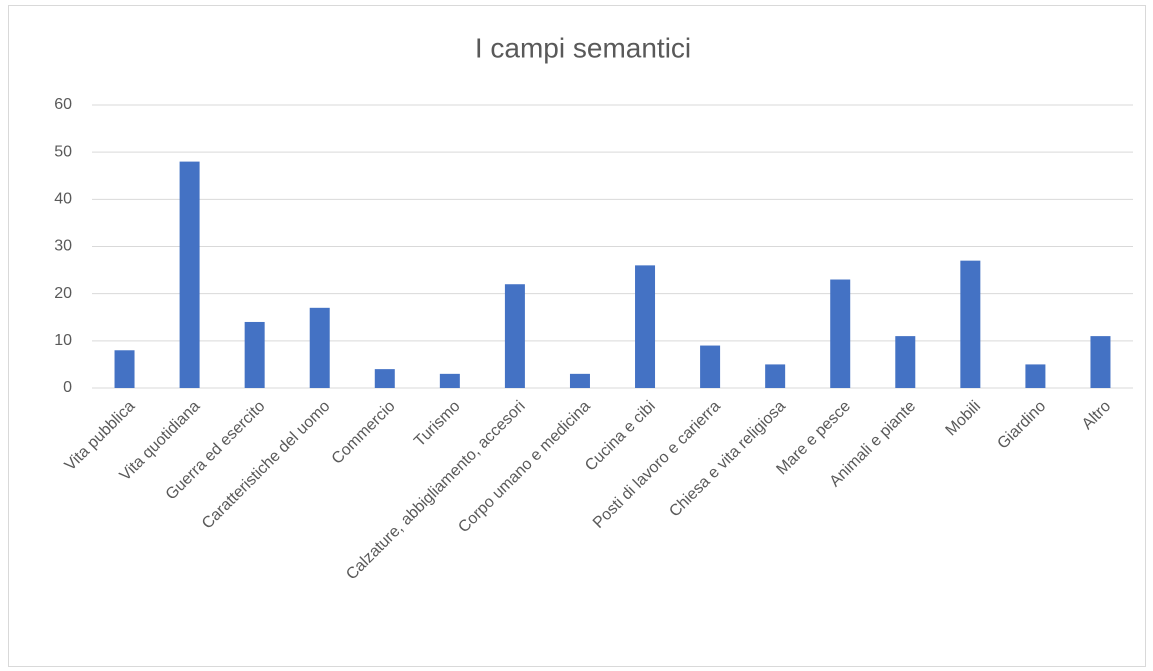 The height and width of the screenshot is (671, 1153). What do you see at coordinates (67, 387) in the screenshot?
I see `y-tick-label: 0` at bounding box center [67, 387].